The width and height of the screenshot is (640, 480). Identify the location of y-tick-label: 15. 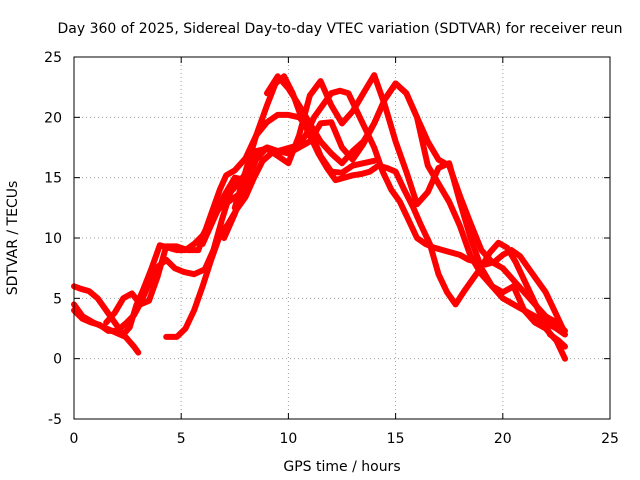
(53, 179).